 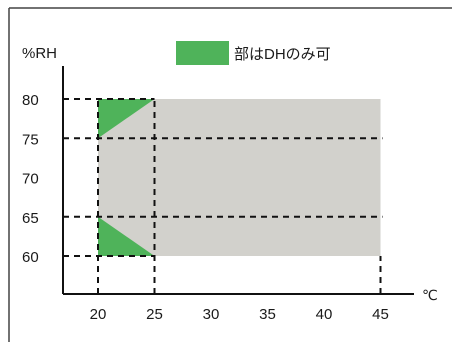 I want to click on x-axis-label: ℃, so click(x=430, y=295).